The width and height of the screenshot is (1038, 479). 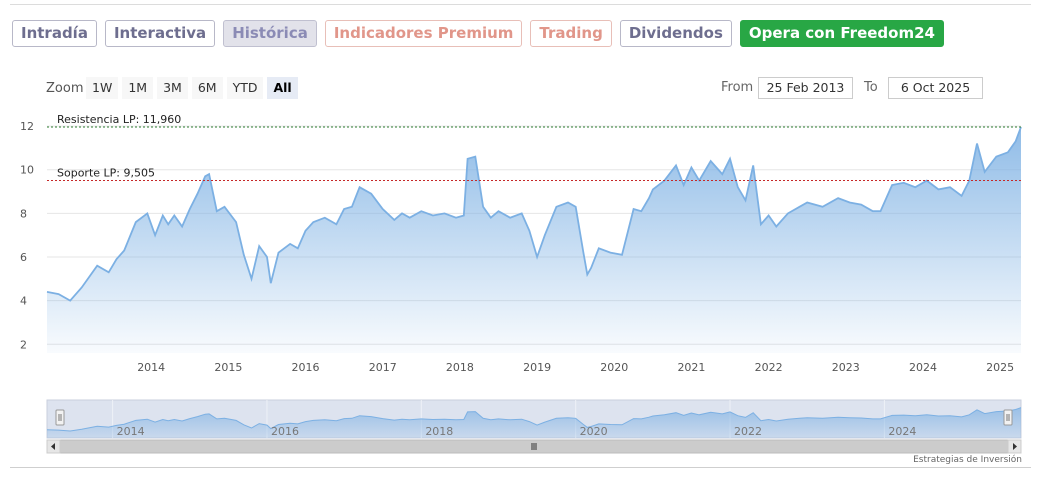 I want to click on x-tick-label: 2014, so click(x=151, y=367).